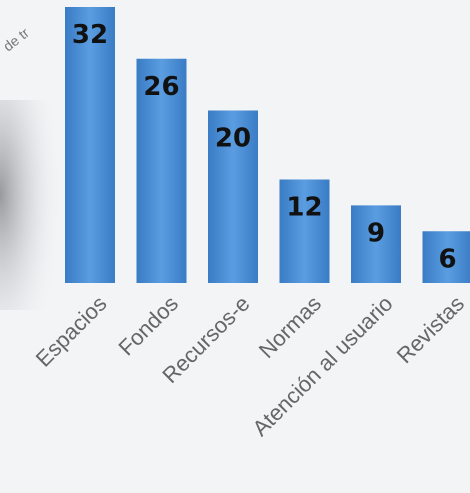  What do you see at coordinates (233, 139) in the screenshot?
I see `data-label-recursos-e: 20` at bounding box center [233, 139].